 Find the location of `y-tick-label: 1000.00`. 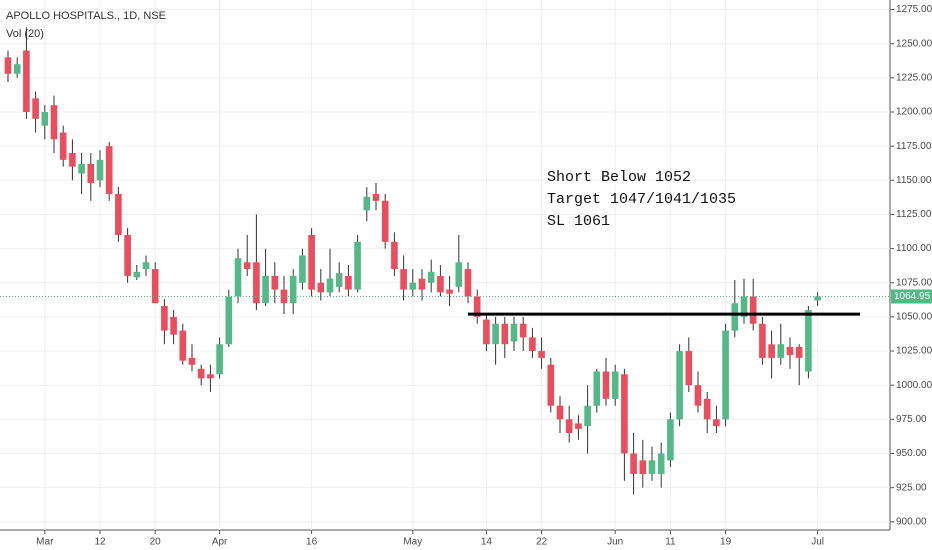

y-tick-label: 1000.00 is located at coordinates (914, 385).